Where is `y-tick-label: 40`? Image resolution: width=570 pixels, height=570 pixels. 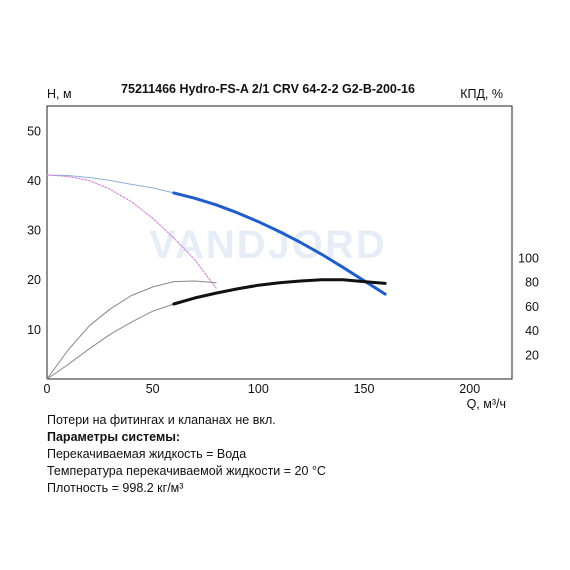
y-tick-label: 40 is located at coordinates (34, 181).